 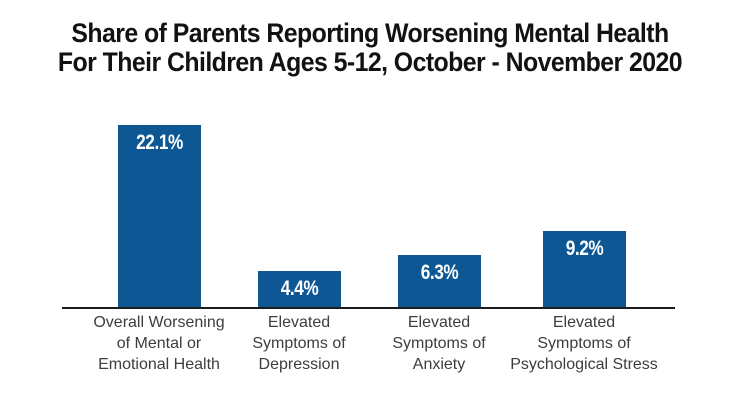 I want to click on category-label-2: Elevated Symptoms of Depression, so click(x=299, y=343).